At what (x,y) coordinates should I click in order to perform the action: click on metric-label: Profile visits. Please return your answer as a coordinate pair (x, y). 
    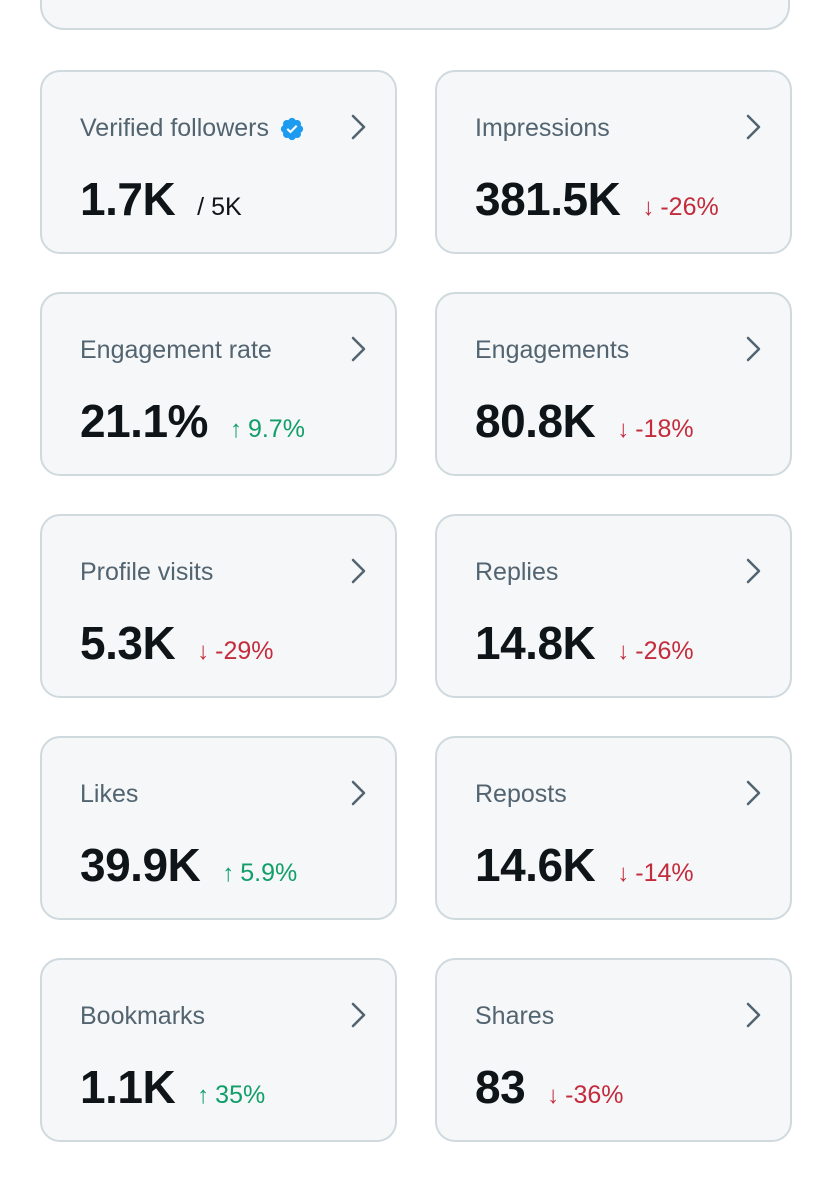
    Looking at the image, I should click on (147, 572).